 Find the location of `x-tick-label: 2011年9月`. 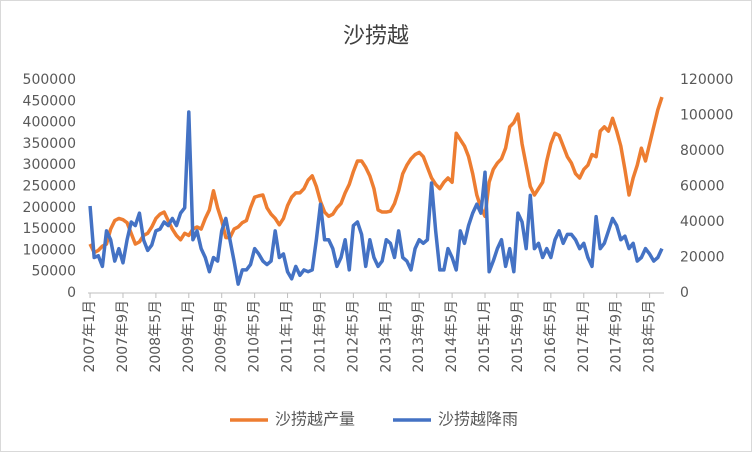

x-tick-label: 2011年9月 is located at coordinates (320, 336).